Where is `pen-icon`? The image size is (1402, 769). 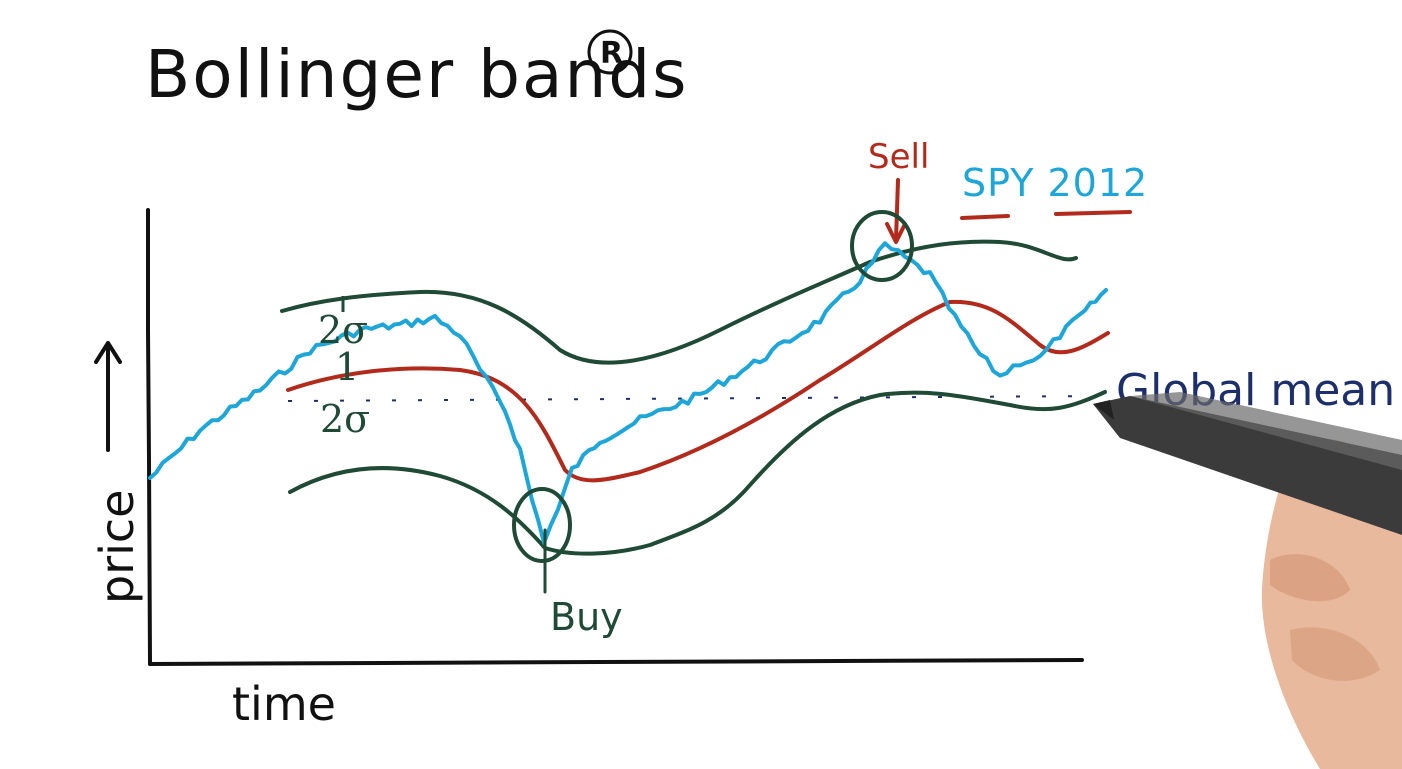 pen-icon is located at coordinates (1247, 463).